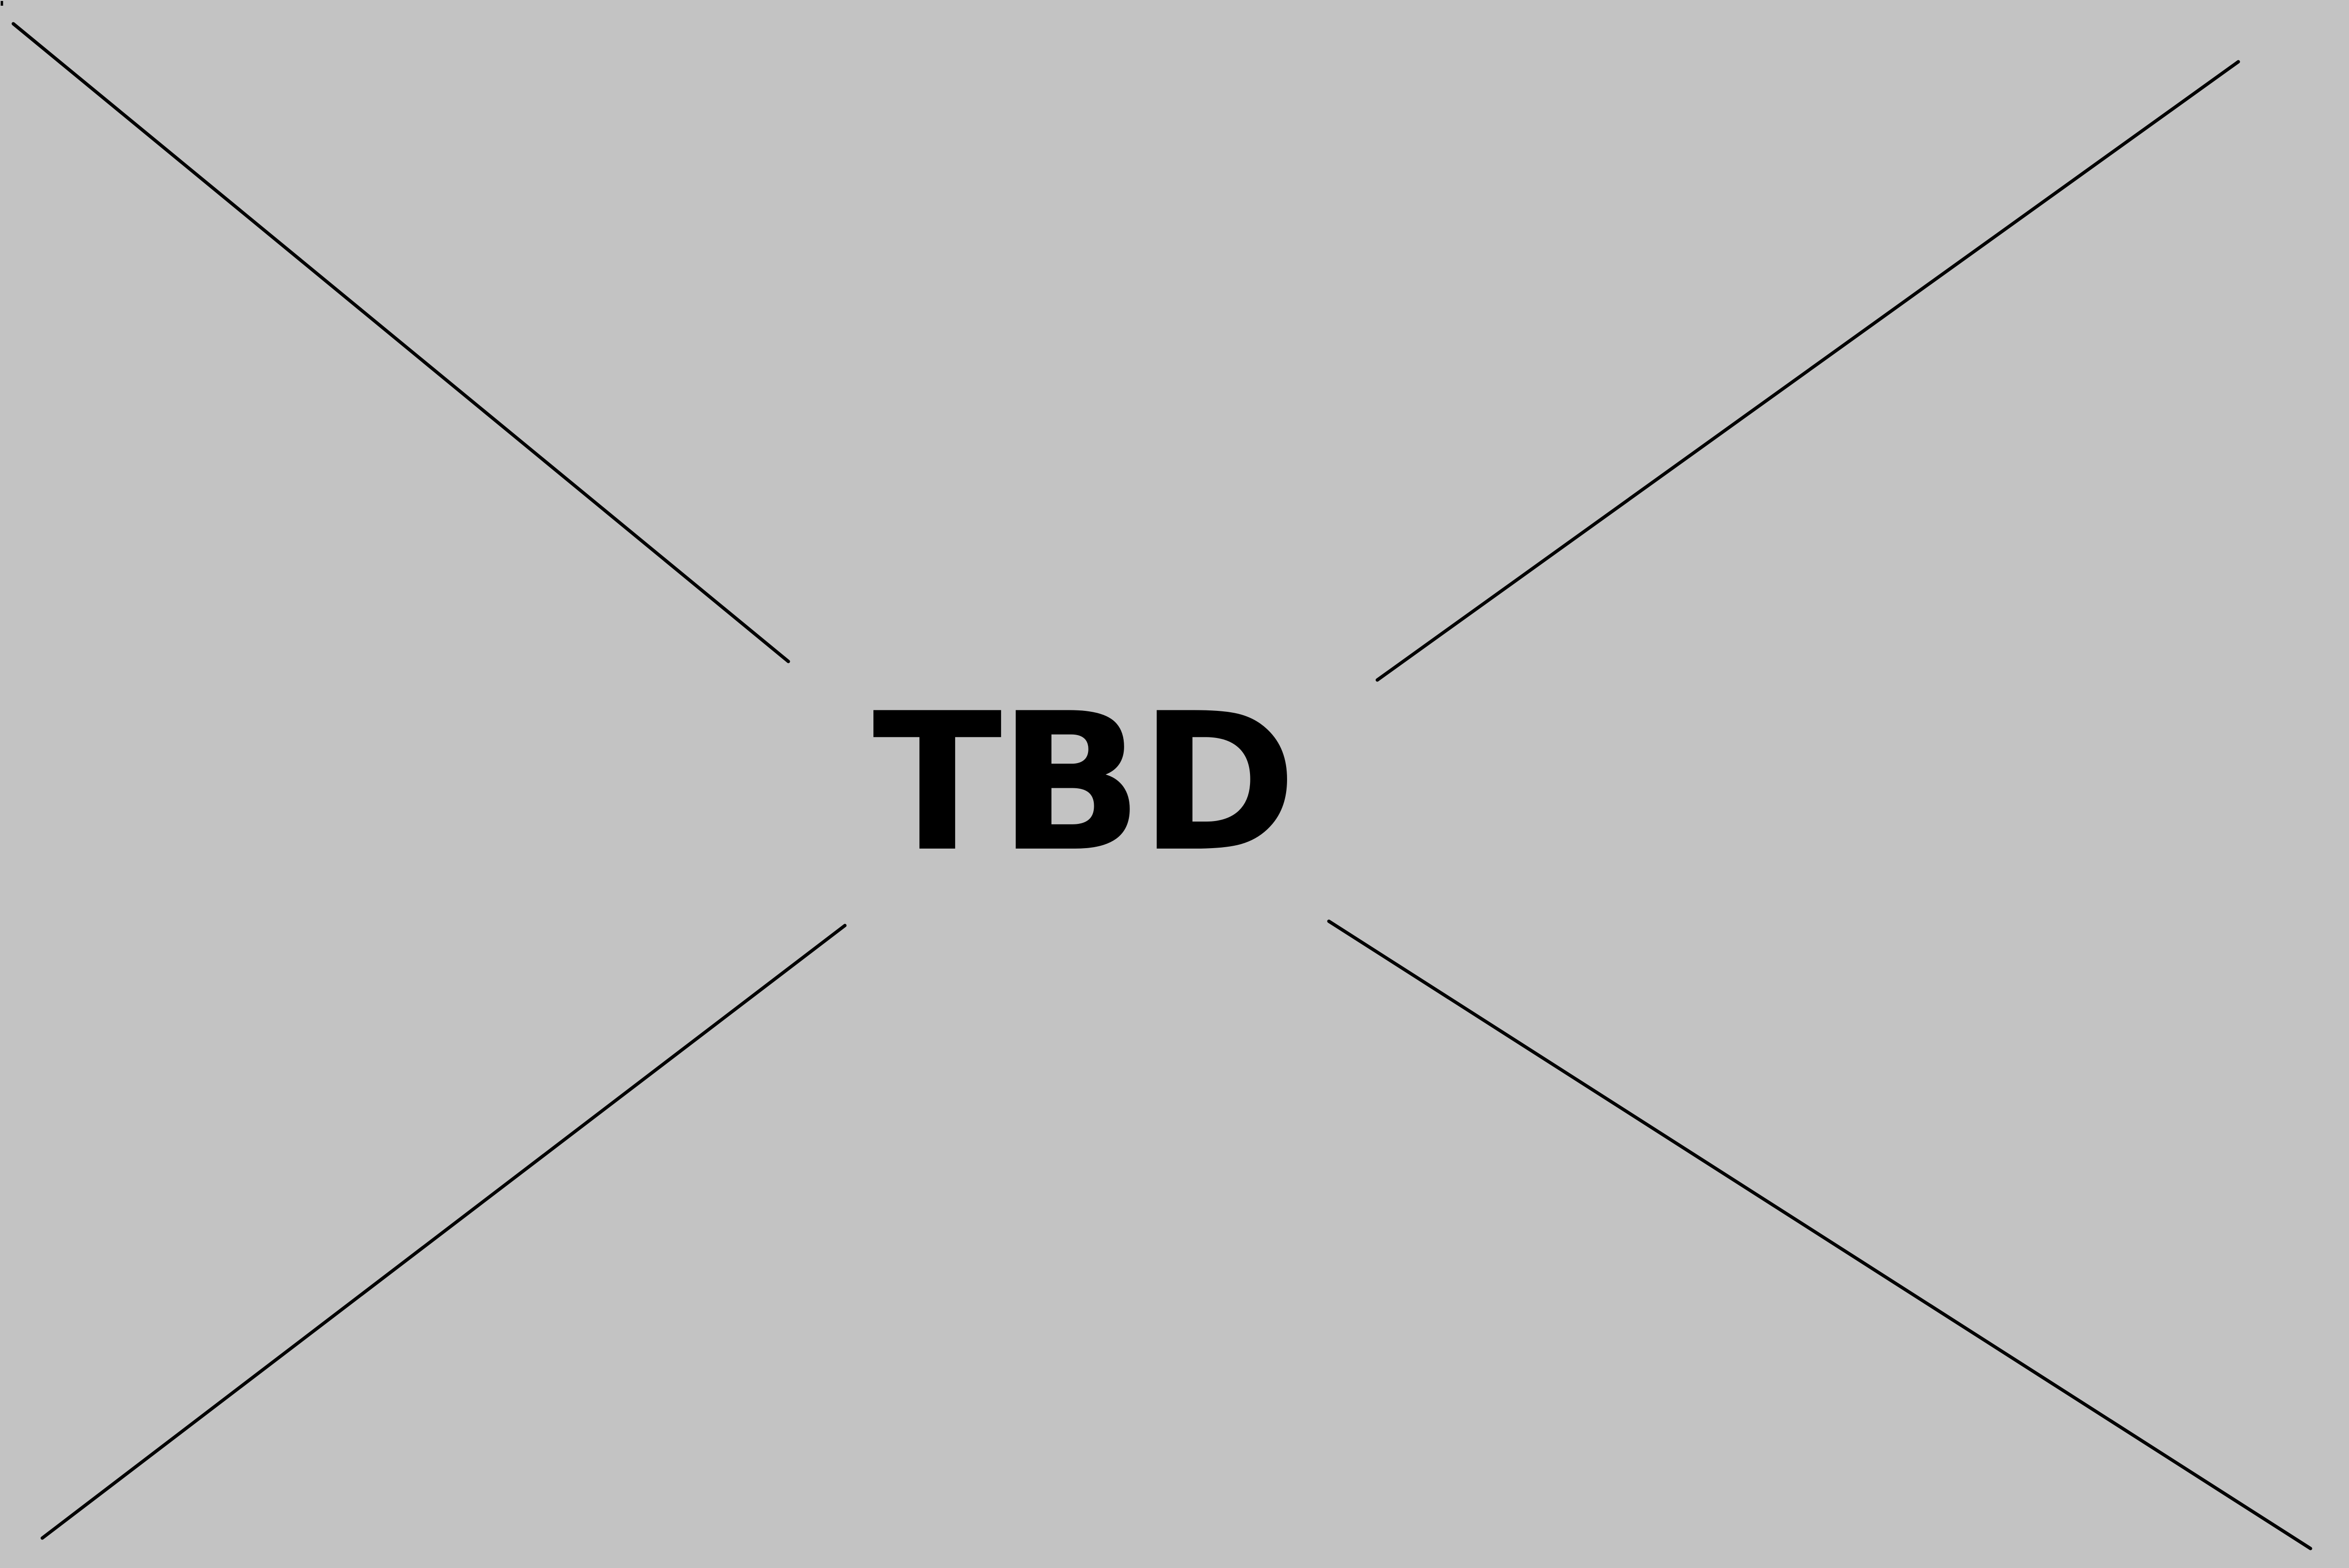 Image resolution: width=2349 pixels, height=1568 pixels. Describe the element at coordinates (400, 342) in the screenshot. I see `line-top-left` at that location.